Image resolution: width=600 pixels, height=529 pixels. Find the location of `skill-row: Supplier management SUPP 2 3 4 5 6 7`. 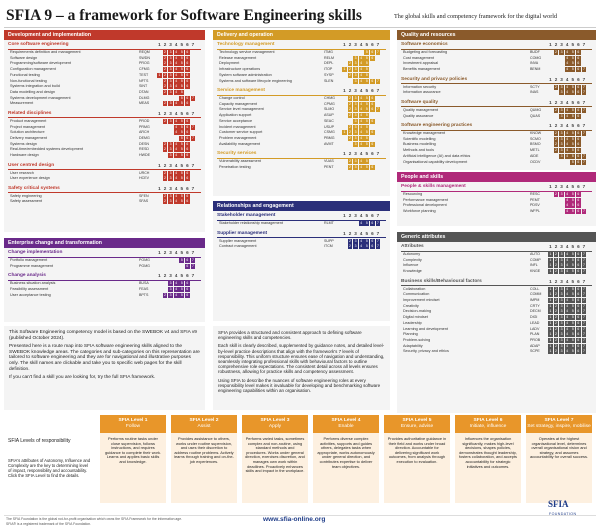

skill-row: Supplier management SUPP 2 3 4 5 6 7 is located at coordinates (302, 241).